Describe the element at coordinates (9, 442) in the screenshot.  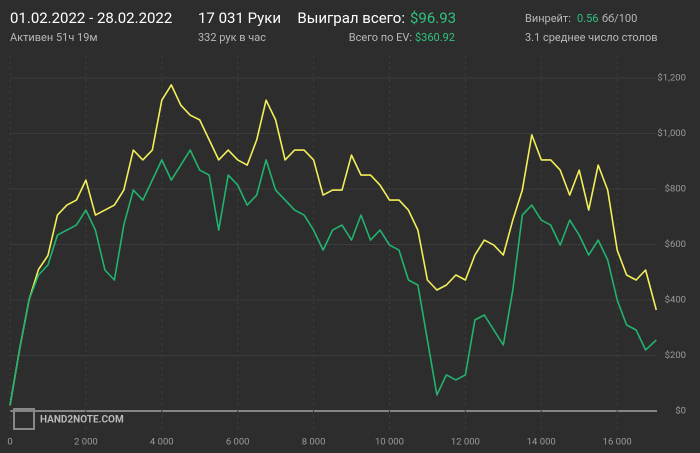
I see `x-tick-label: 0` at that location.